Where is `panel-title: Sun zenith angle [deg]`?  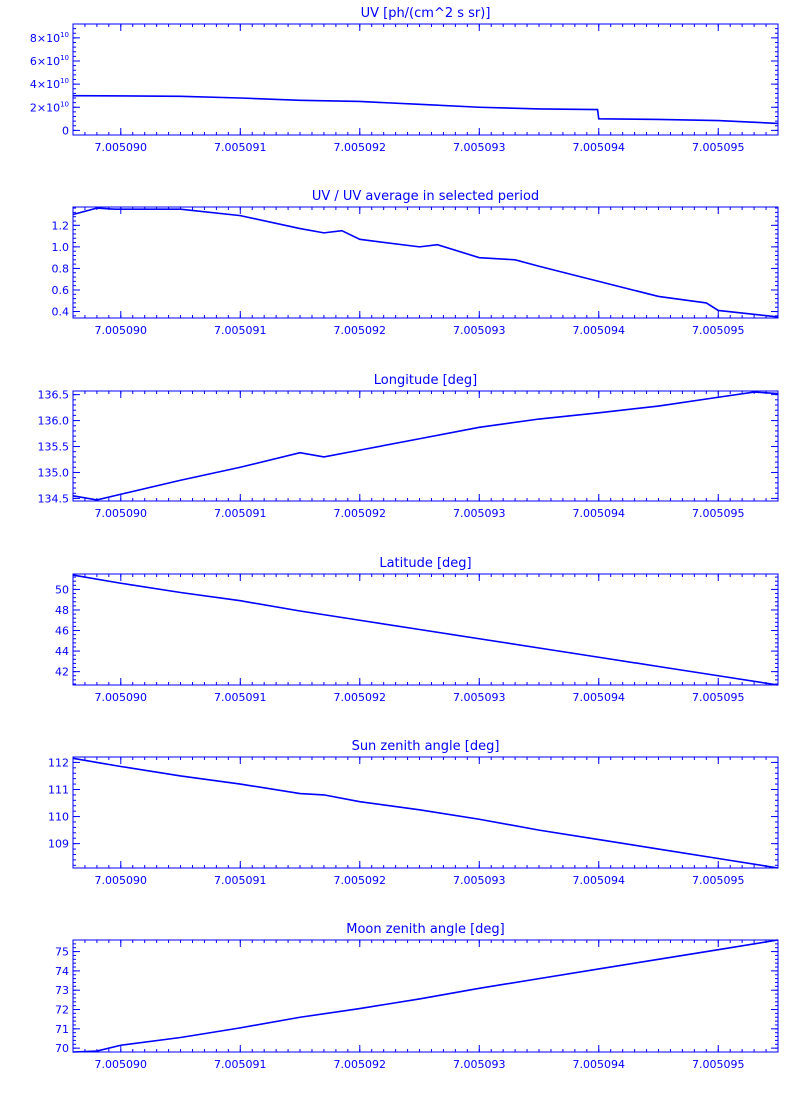
panel-title: Sun zenith angle [deg] is located at coordinates (426, 746).